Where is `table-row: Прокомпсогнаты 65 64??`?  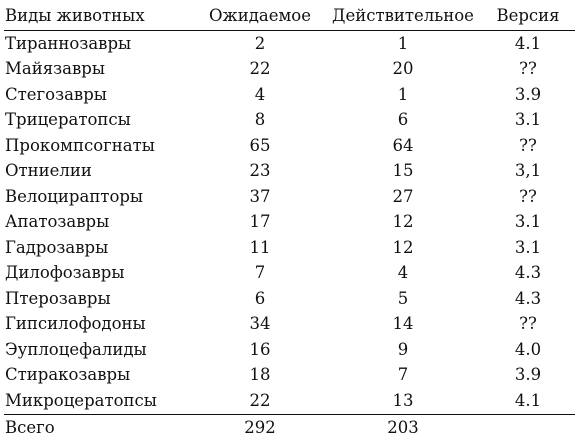
table-row: Прокомпсогнаты 65 64?? is located at coordinates (289, 146).